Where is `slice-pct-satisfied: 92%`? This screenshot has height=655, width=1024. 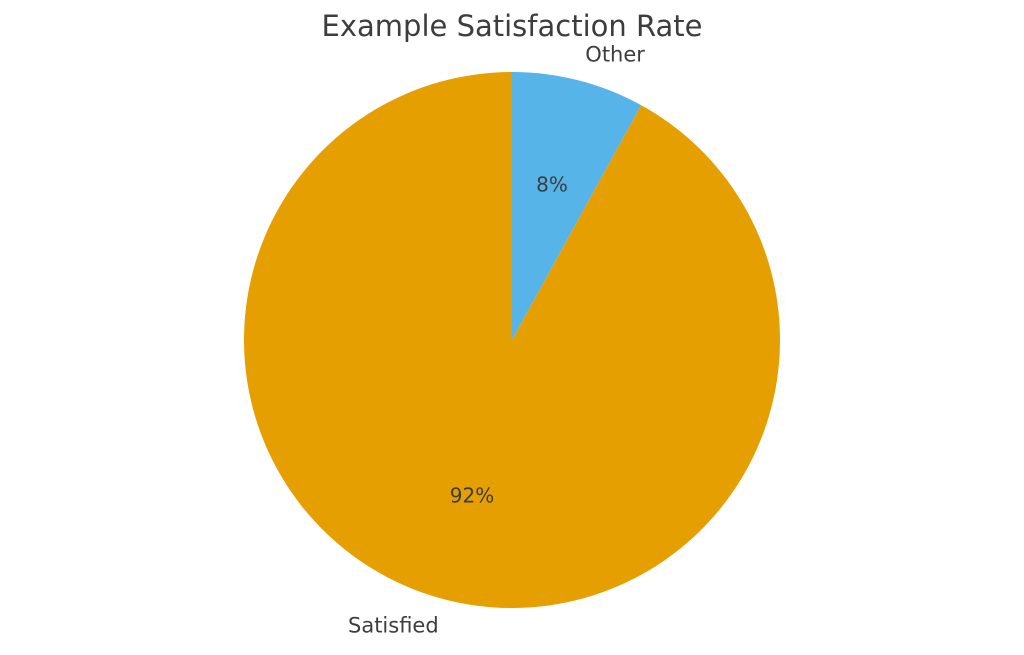 slice-pct-satisfied: 92% is located at coordinates (472, 496).